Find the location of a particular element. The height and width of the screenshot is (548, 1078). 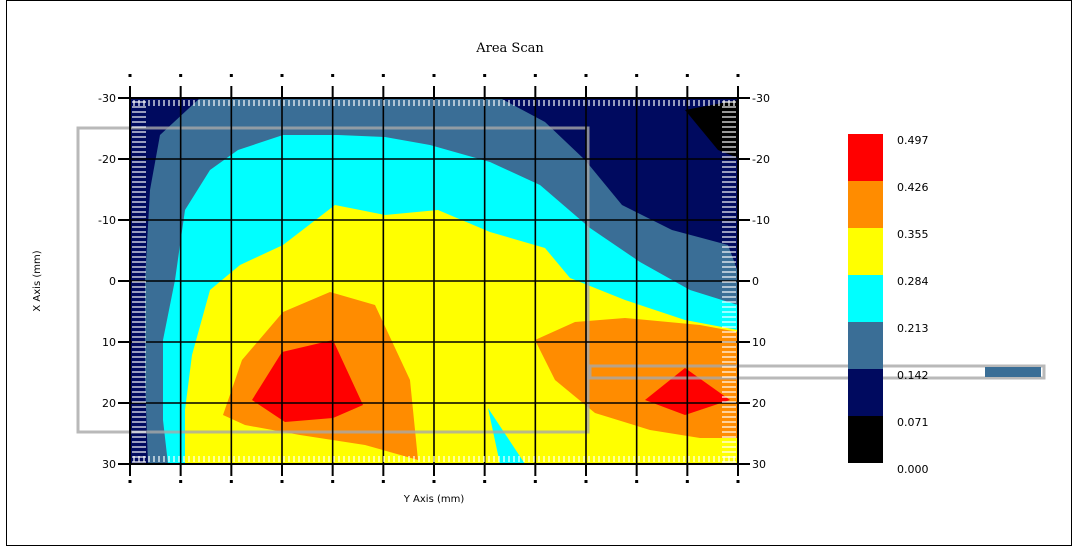

legend-level-label: 0.355 is located at coordinates (913, 234).